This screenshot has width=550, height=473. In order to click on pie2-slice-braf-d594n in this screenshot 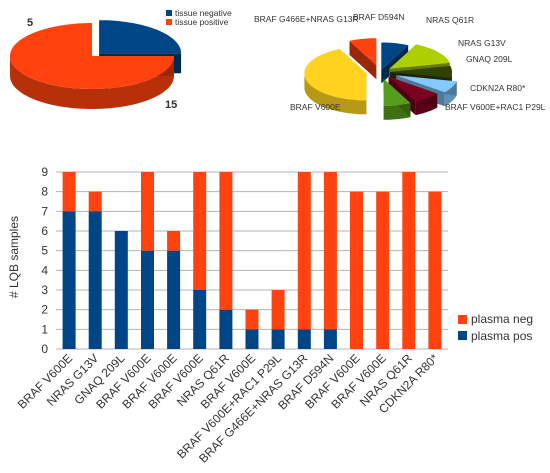, I will do `click(395, 56)`.